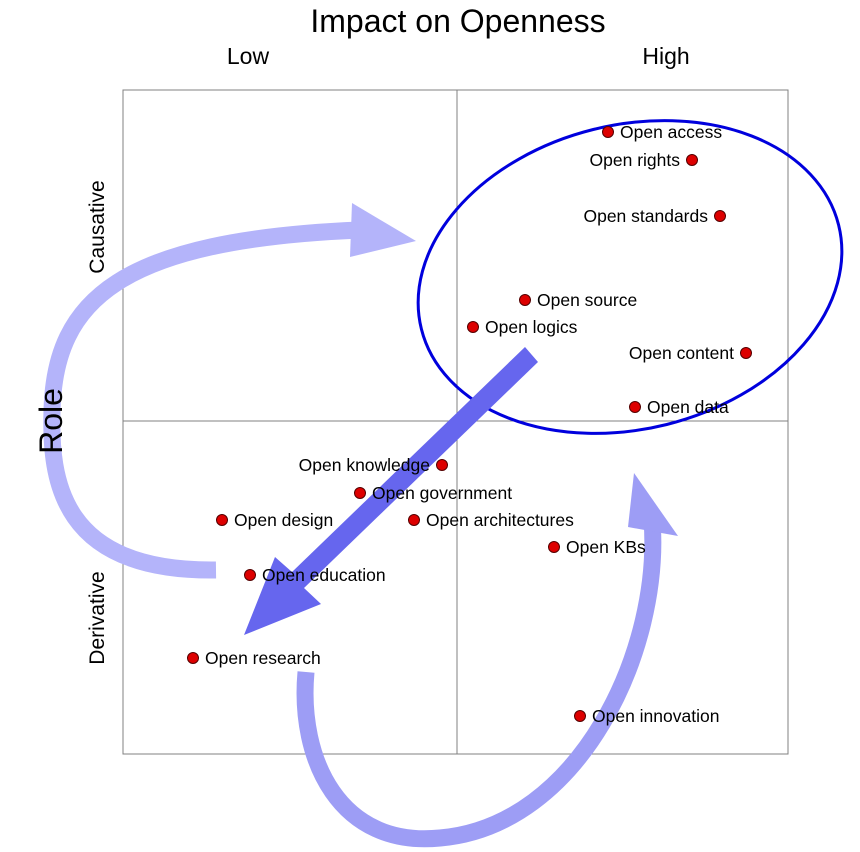 This screenshot has height=852, width=860. What do you see at coordinates (587, 300) in the screenshot?
I see `open-source-label: Open source` at bounding box center [587, 300].